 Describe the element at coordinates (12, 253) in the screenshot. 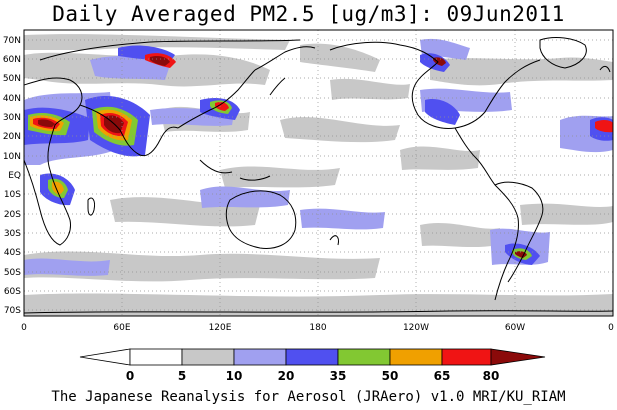

I see `lat-label: 40S` at that location.